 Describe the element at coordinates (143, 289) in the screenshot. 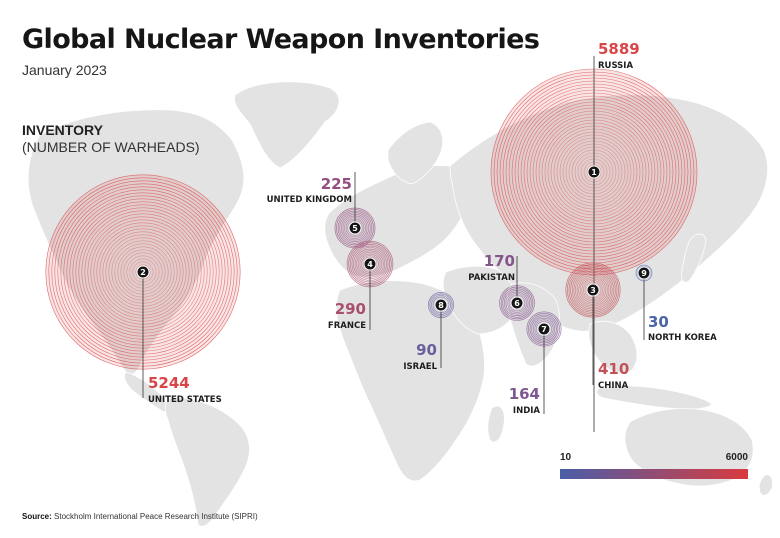

I see `country-marker-united-states: 2 5244 UNITED STATES` at that location.